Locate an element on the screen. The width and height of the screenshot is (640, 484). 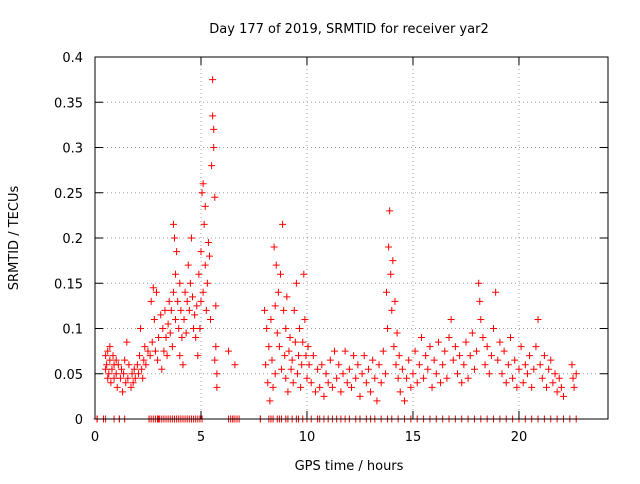
y-tick-label: 0.05 is located at coordinates (68, 375).